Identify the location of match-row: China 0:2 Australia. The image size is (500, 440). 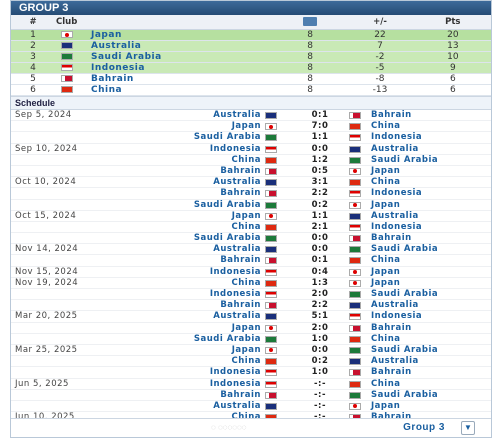
(251, 362).